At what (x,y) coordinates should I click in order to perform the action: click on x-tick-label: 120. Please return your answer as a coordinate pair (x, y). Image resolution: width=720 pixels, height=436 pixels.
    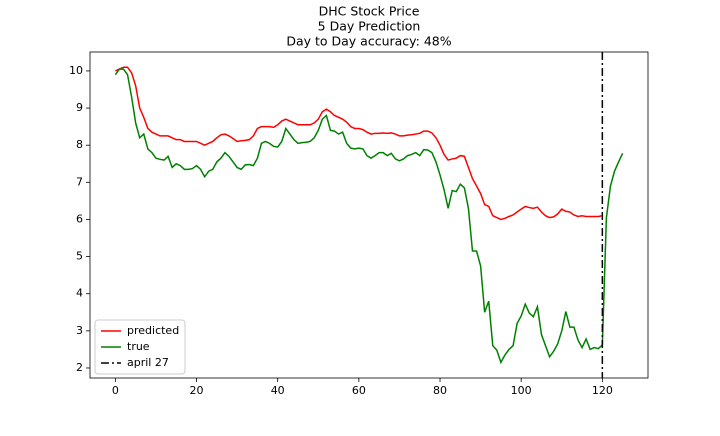
    Looking at the image, I should click on (602, 390).